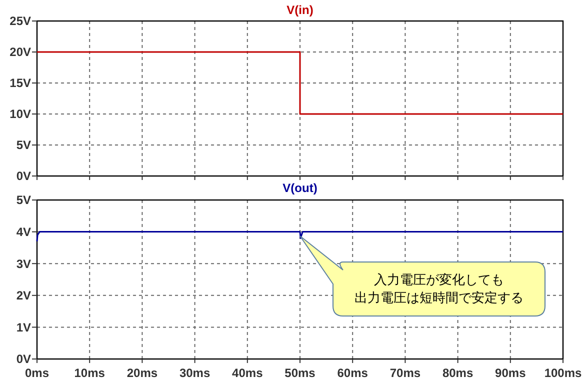 Image resolution: width=588 pixels, height=390 pixels. I want to click on x-tick-label: 100ms, so click(563, 373).